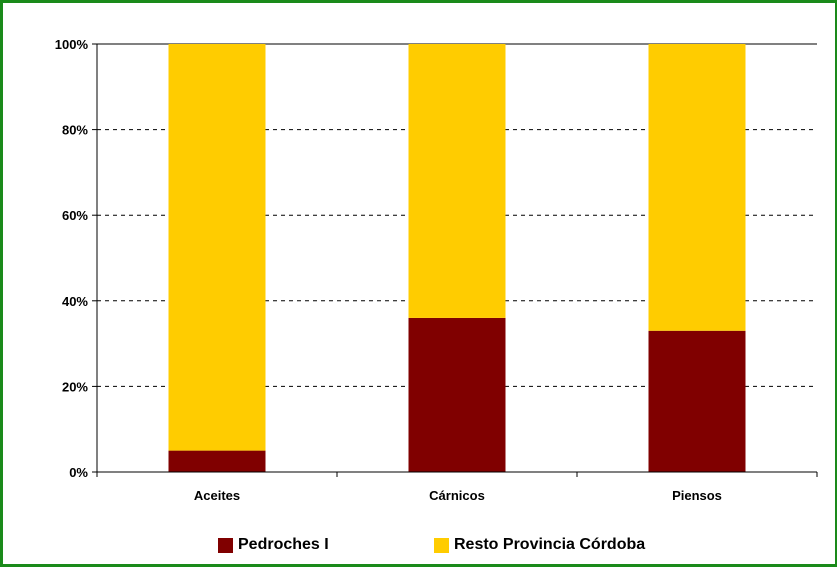  Describe the element at coordinates (217, 495) in the screenshot. I see `x-tick-label: Aceites` at that location.